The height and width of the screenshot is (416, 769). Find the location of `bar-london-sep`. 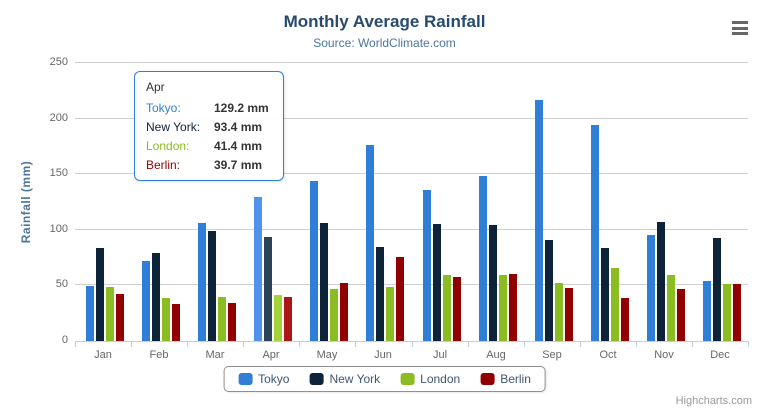

bar-london-sep is located at coordinates (559, 312).